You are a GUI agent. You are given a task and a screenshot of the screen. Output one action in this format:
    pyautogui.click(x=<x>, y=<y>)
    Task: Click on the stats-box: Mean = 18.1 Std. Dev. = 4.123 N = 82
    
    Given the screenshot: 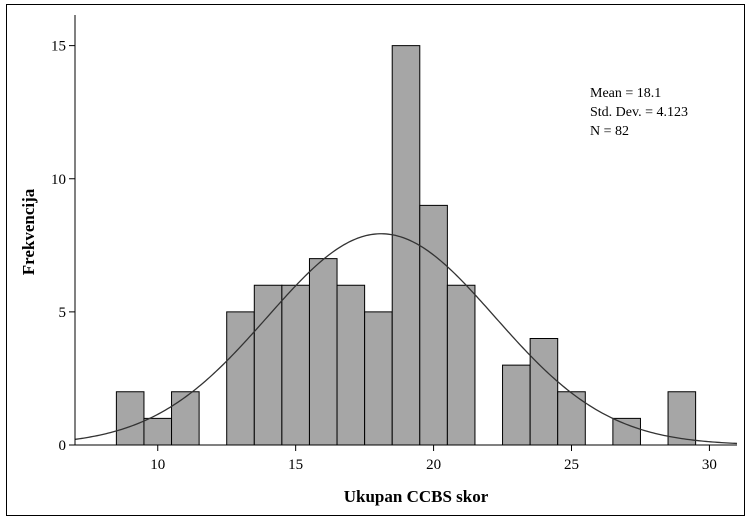 What is the action you would take?
    pyautogui.click(x=639, y=112)
    